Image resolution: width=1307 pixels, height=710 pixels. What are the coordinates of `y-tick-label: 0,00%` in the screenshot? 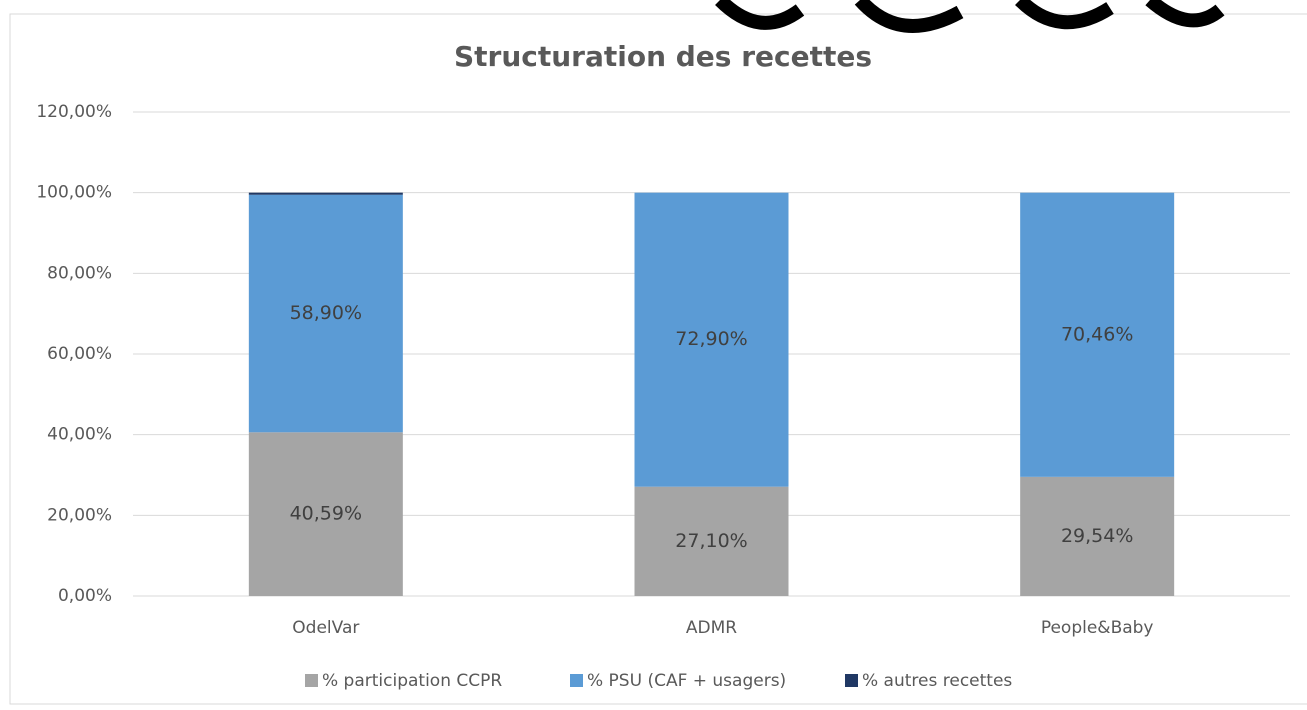 It's located at (85, 596).